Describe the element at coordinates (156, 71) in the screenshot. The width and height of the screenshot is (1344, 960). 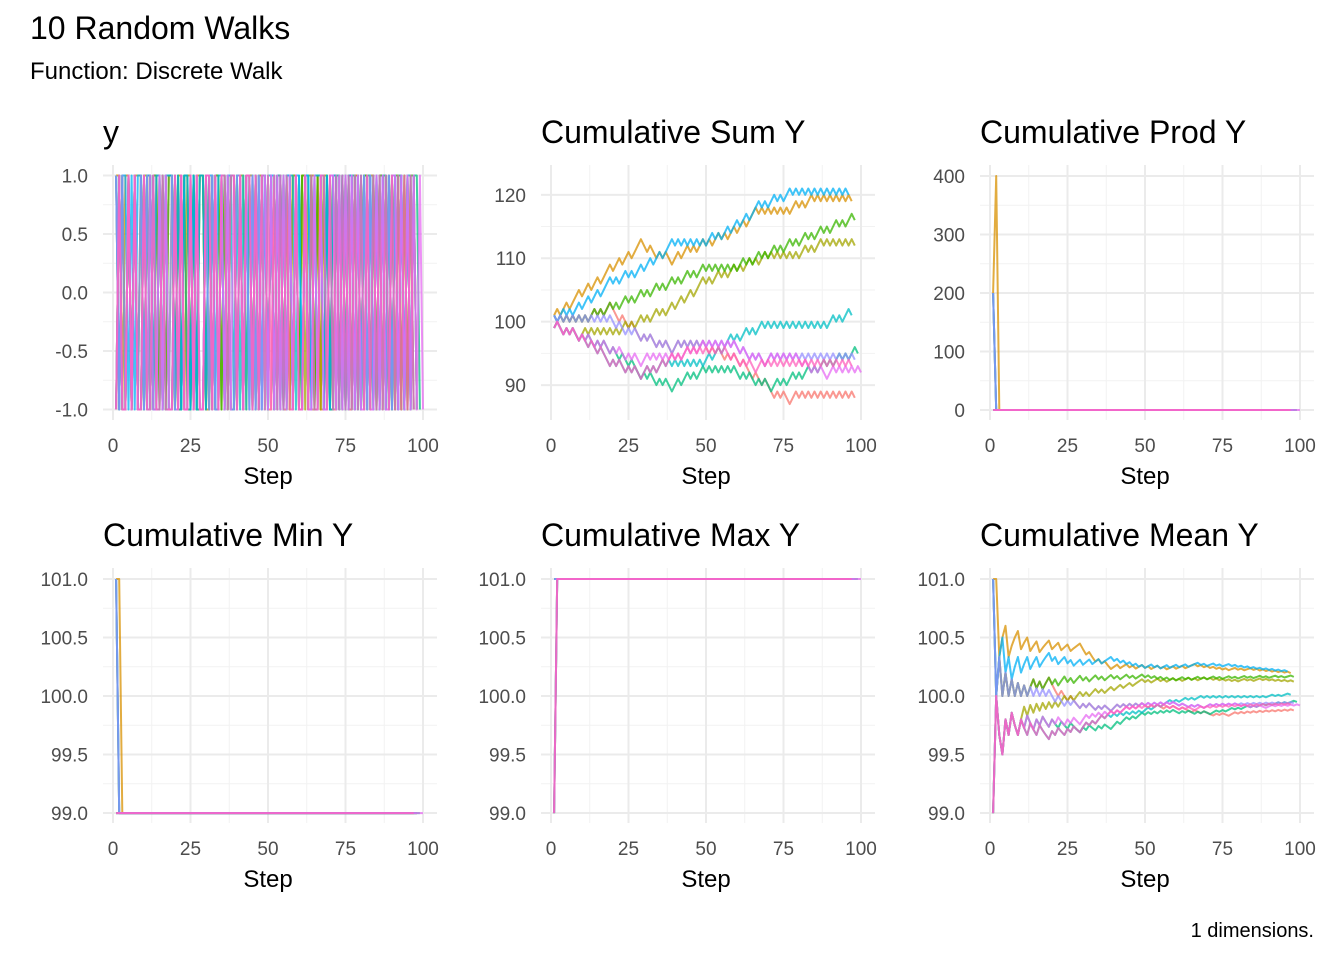
I see `chart-subtitle: Function: Discrete Walk` at that location.